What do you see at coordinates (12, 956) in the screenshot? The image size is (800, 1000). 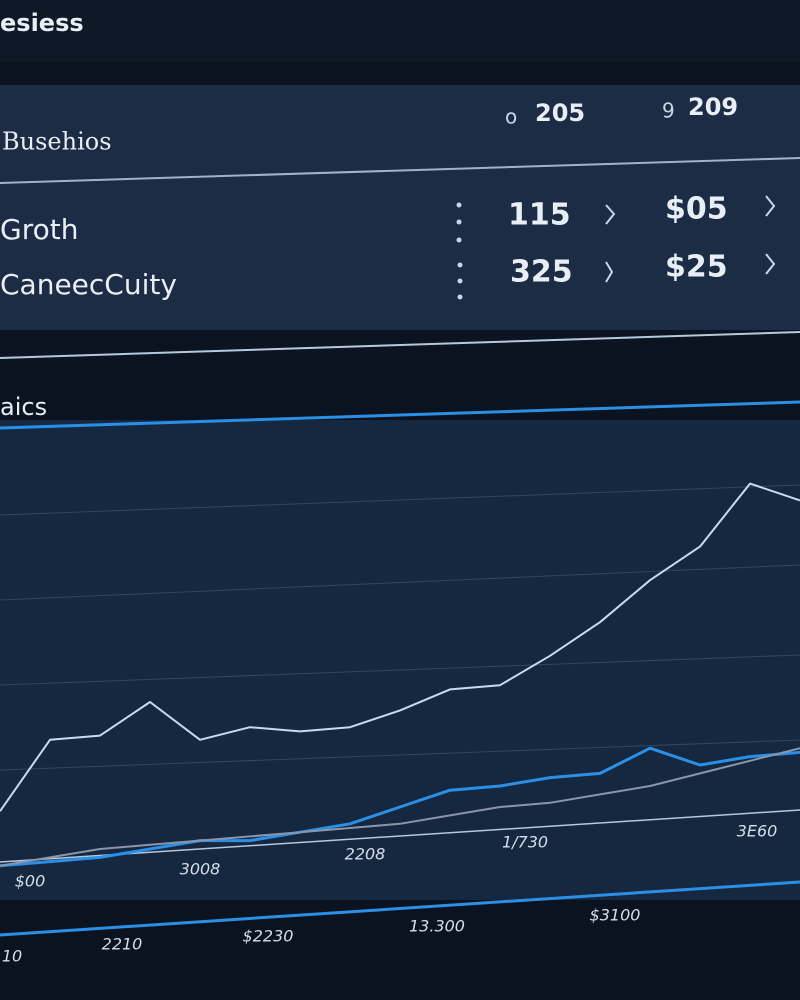 I see `x-tick-label: 10` at bounding box center [12, 956].